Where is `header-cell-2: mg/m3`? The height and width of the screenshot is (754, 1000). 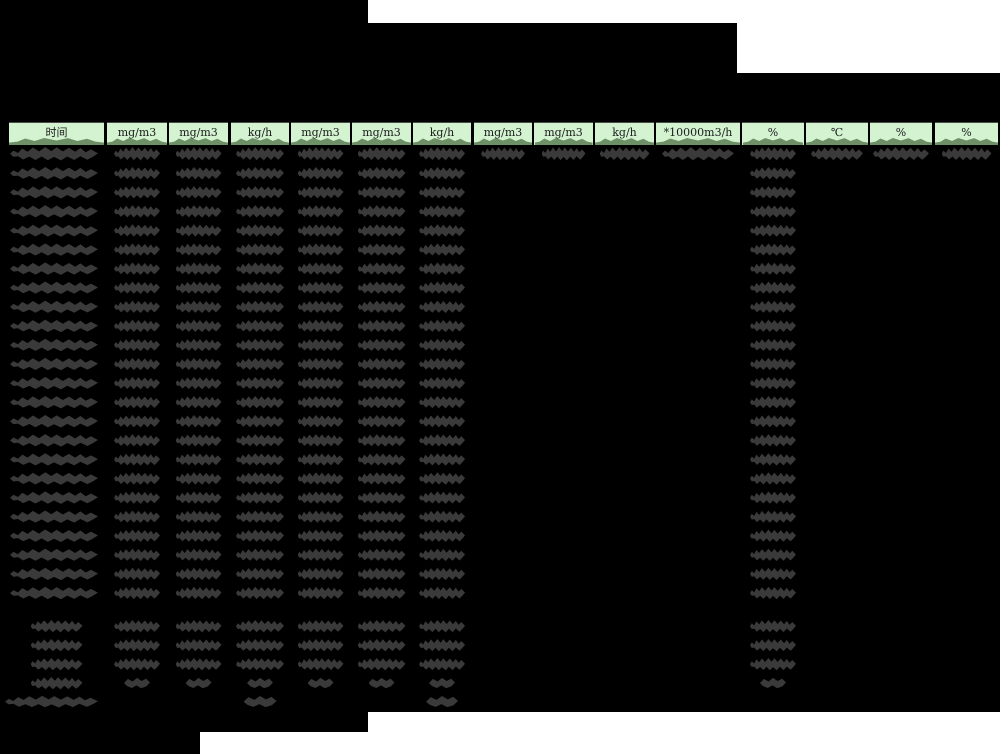 header-cell-2: mg/m3 is located at coordinates (198, 133).